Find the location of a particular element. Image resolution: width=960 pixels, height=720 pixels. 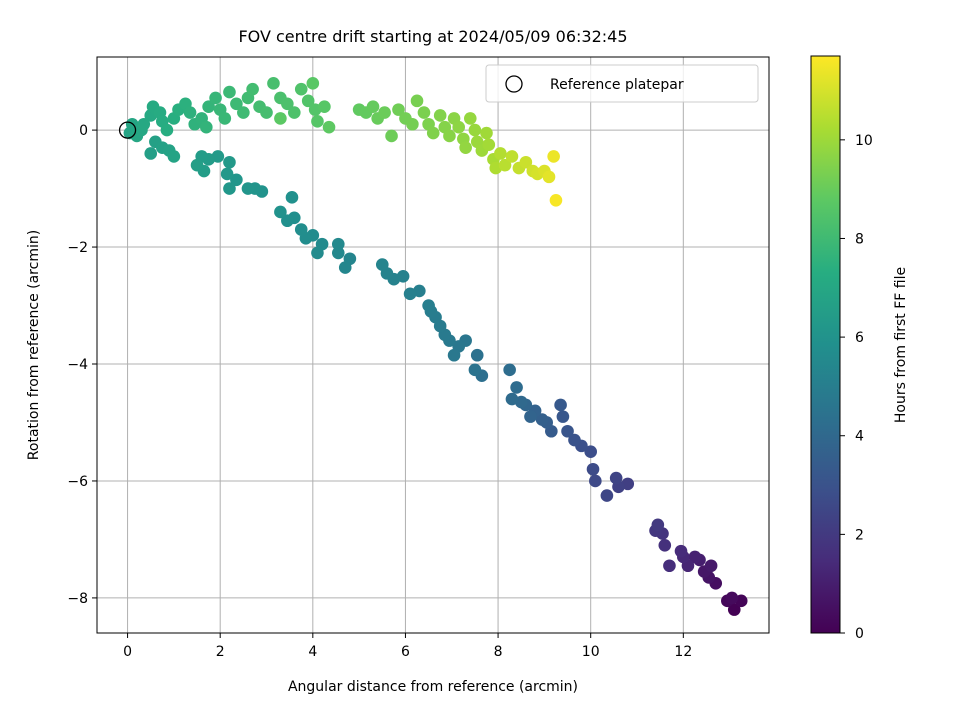

colorbar: 0 2 4 6 8 10 Hours from first FF file is located at coordinates (859, 348).